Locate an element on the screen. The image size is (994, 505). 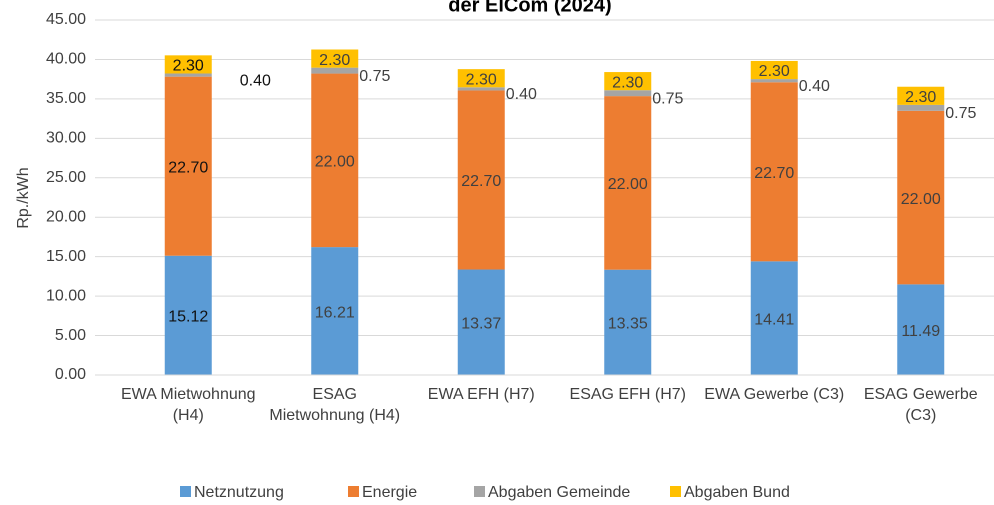
data-label: 14.41 is located at coordinates (774, 319).